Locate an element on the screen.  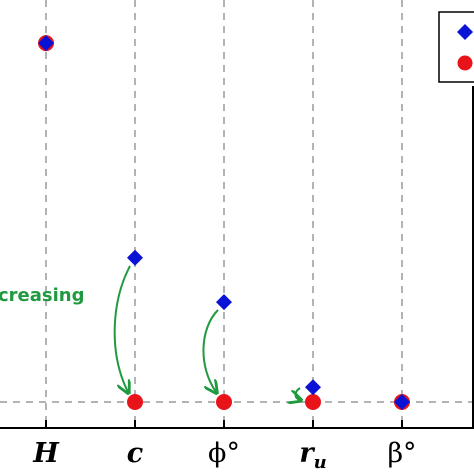
legend-box is located at coordinates (456, 47).